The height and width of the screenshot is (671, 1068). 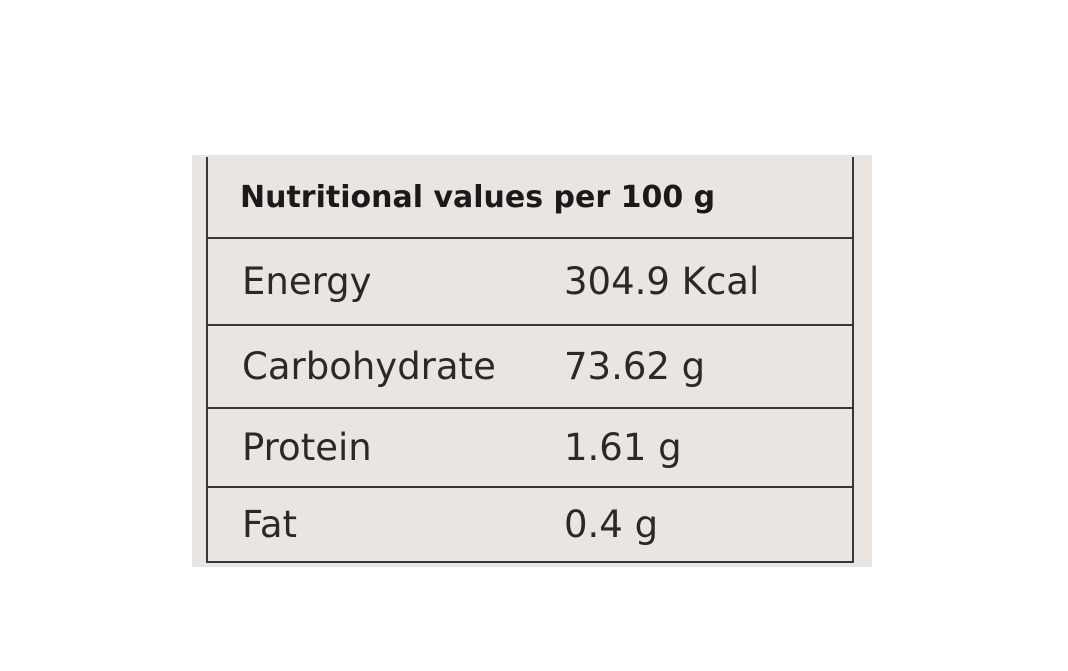 What do you see at coordinates (307, 281) in the screenshot?
I see `nutrient-name: Energy` at bounding box center [307, 281].